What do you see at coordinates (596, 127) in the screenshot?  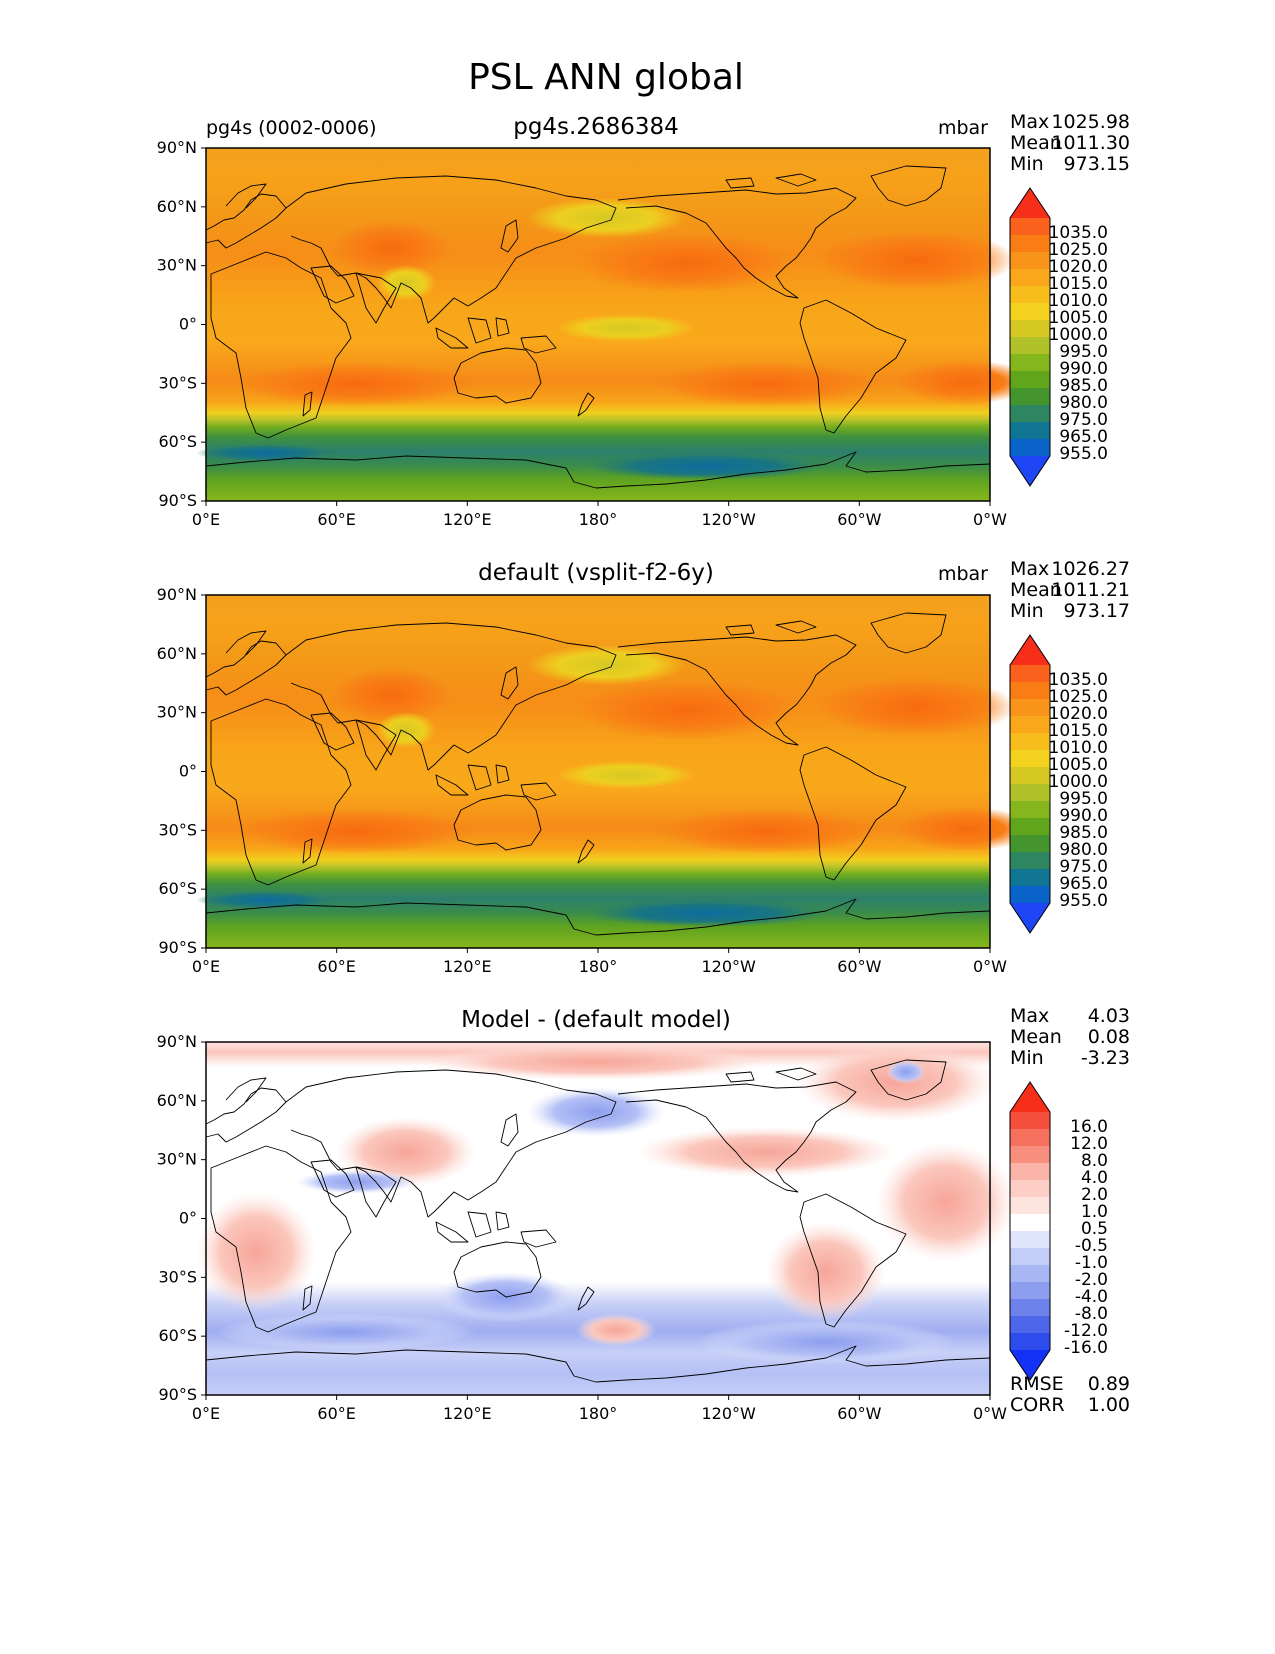 I see `panel-1-title: pg4s.2686384` at bounding box center [596, 127].